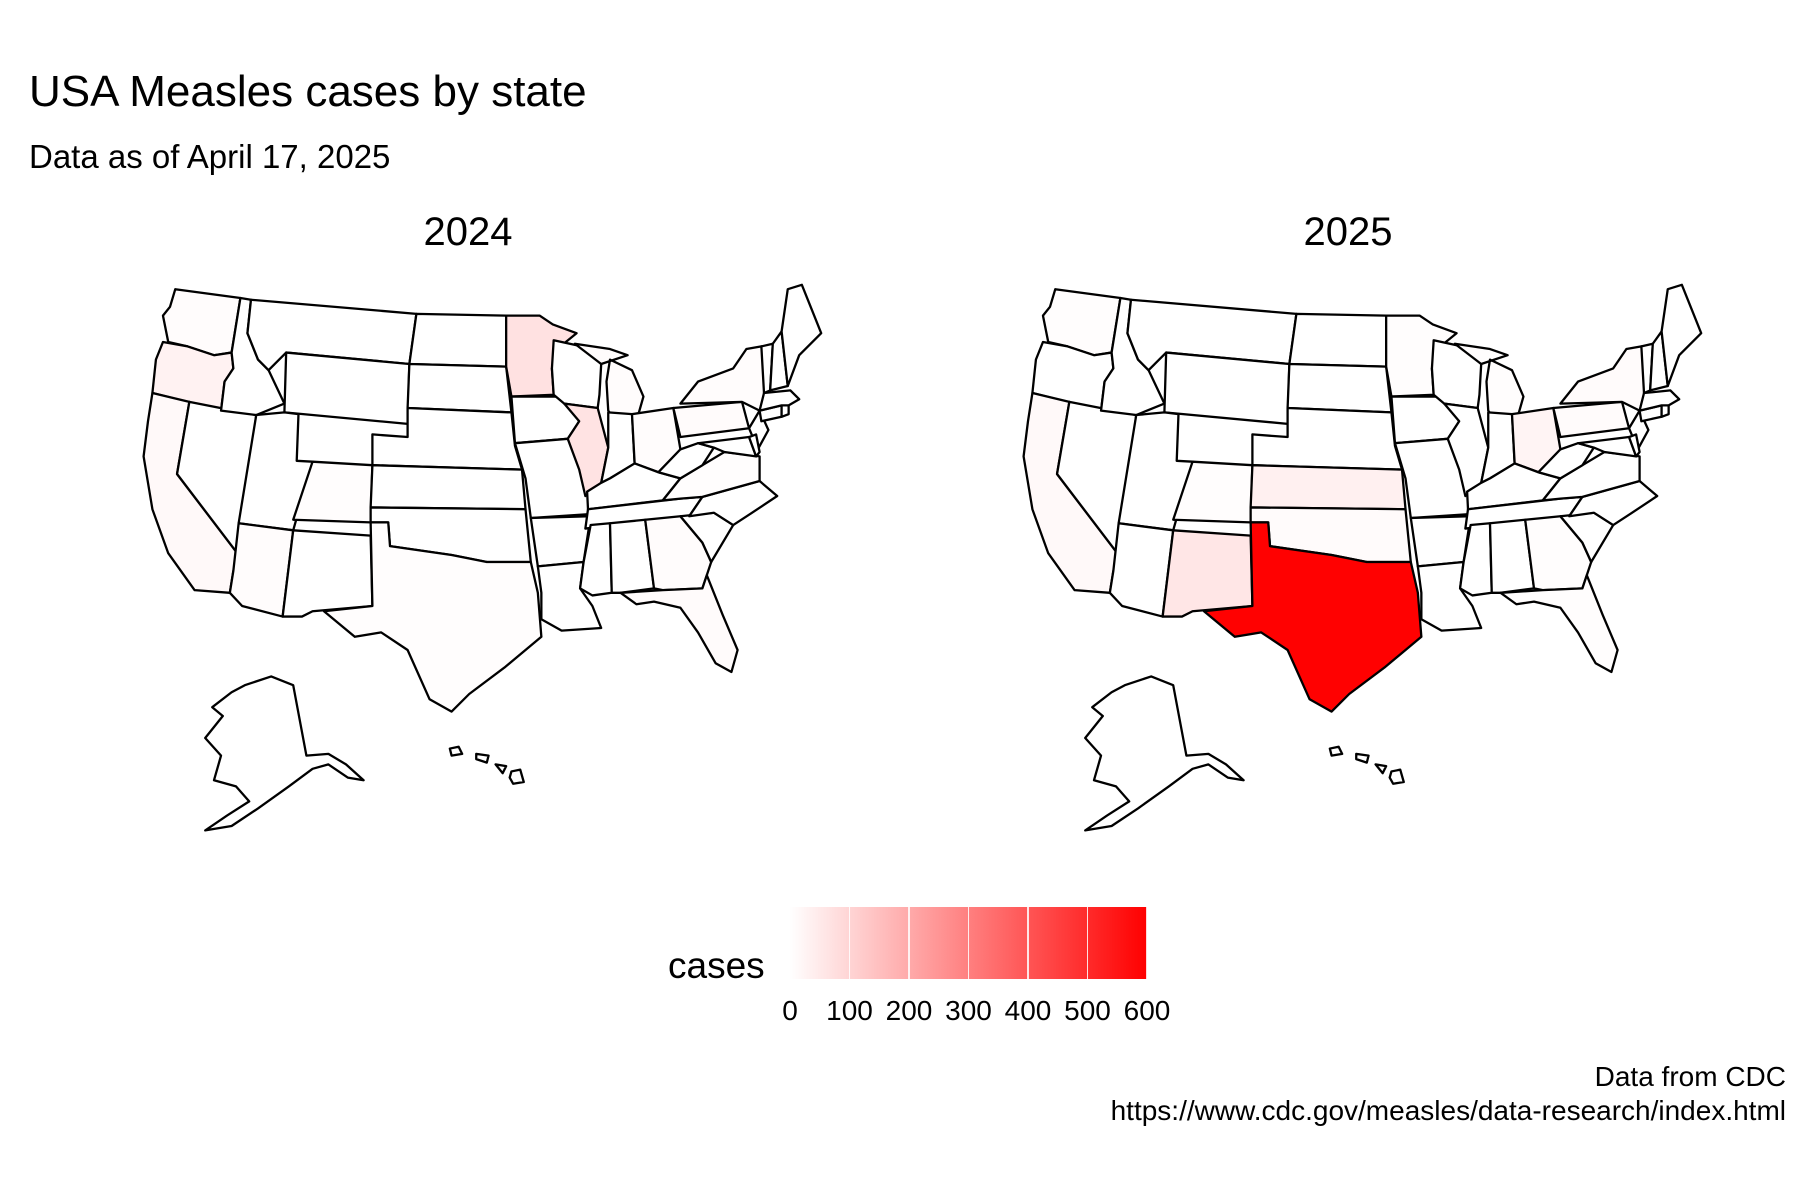 This screenshot has height=1200, width=1800. I want to click on legend-tick-label: 300, so click(968, 1010).